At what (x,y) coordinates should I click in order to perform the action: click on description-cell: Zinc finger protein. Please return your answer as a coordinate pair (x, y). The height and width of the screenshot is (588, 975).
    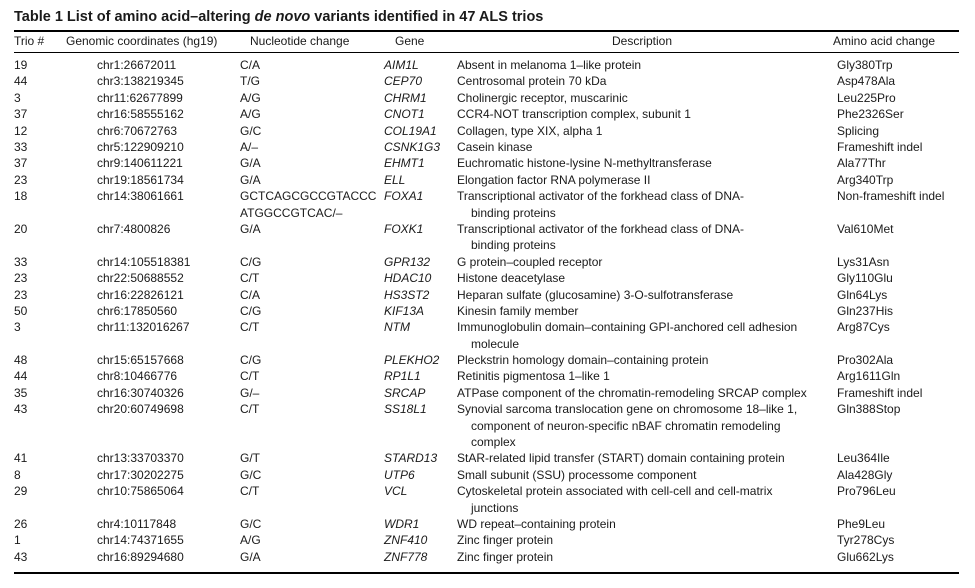
    Looking at the image, I should click on (505, 557).